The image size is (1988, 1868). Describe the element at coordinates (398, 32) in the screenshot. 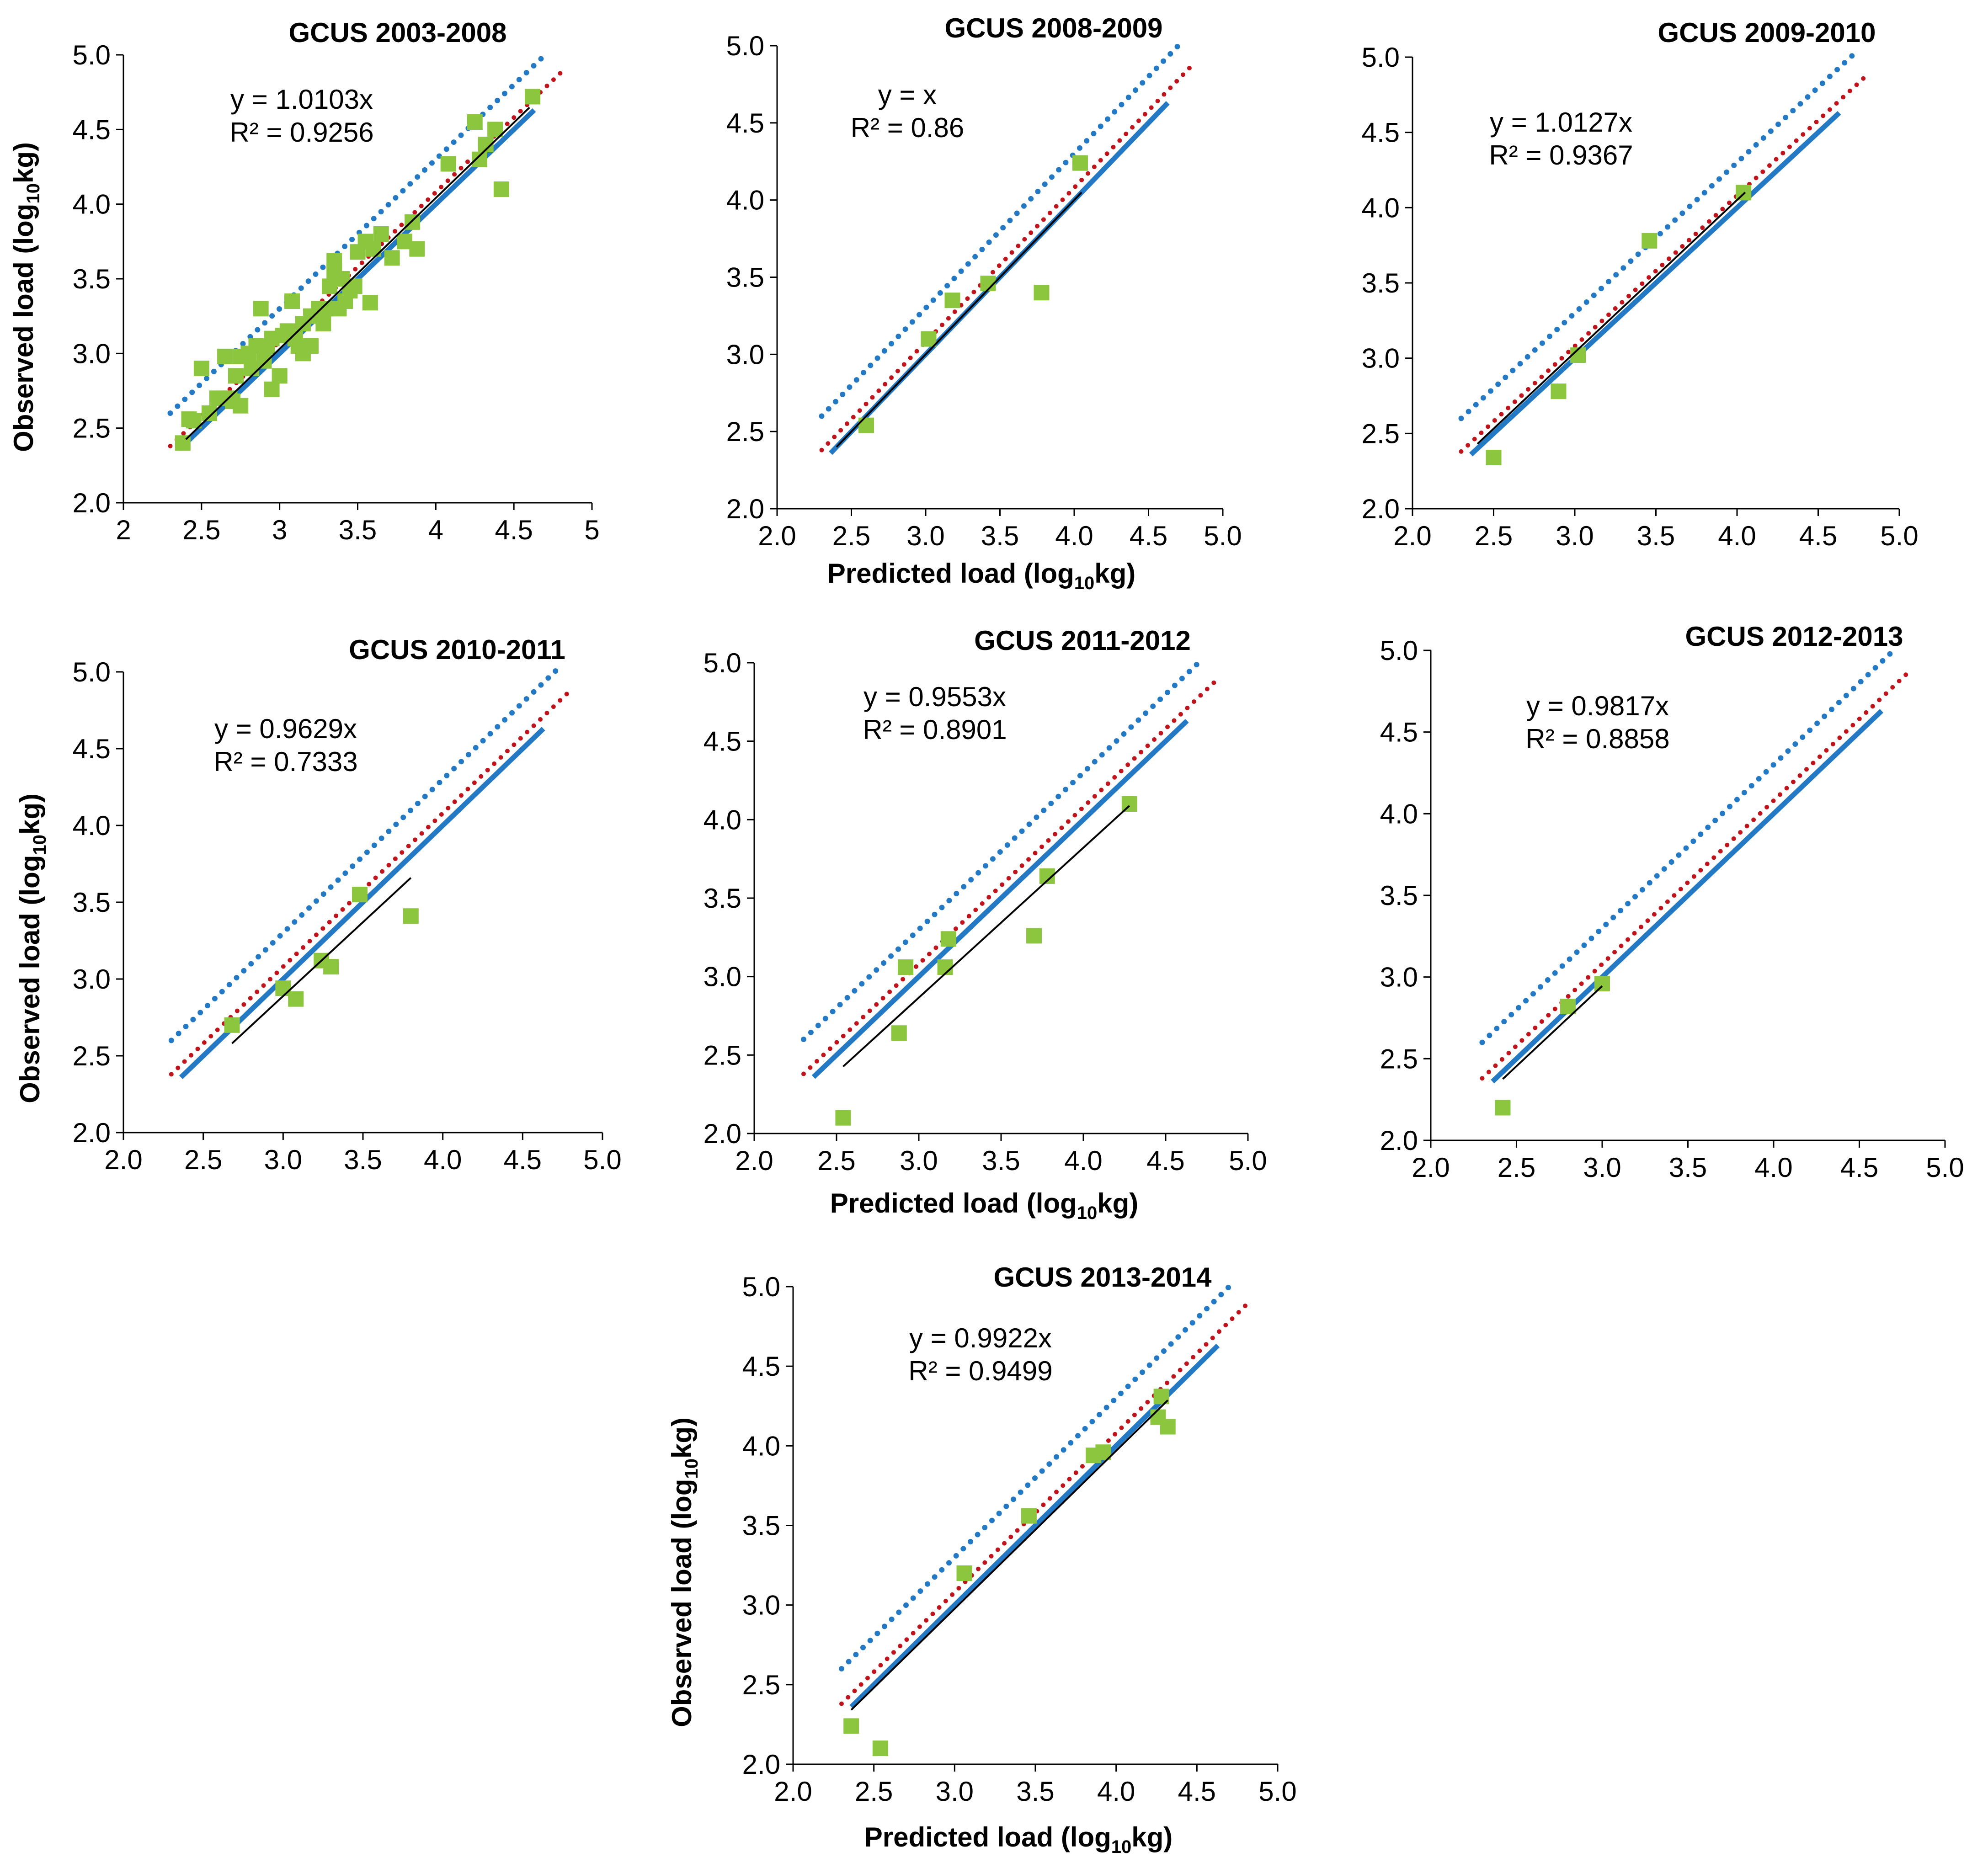

I see `chart-title: GCUS 2003-2008` at that location.